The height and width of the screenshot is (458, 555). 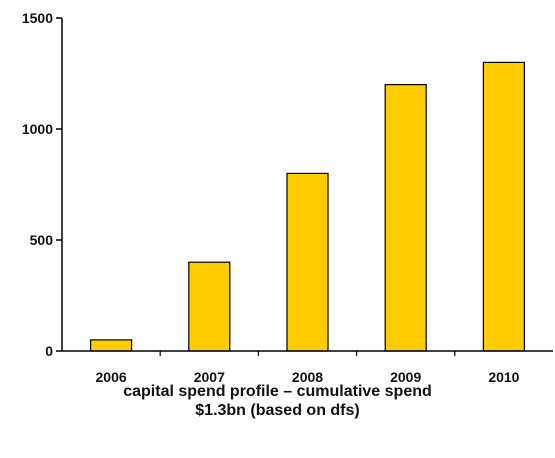 I want to click on x-tick-label-2009: 2009, so click(x=405, y=377).